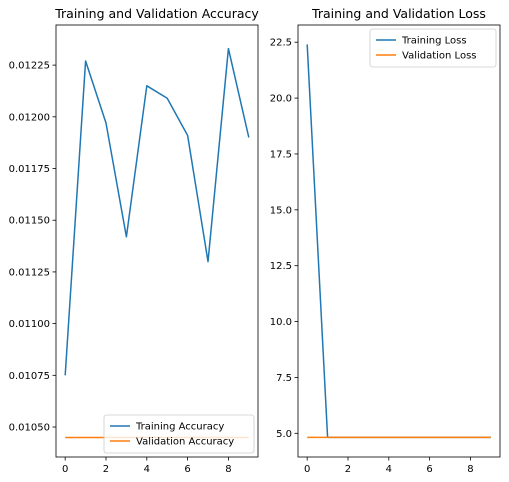 This screenshot has height=482, width=509. Describe the element at coordinates (29, 169) in the screenshot. I see `y-tick-label: 0.01175` at that location.